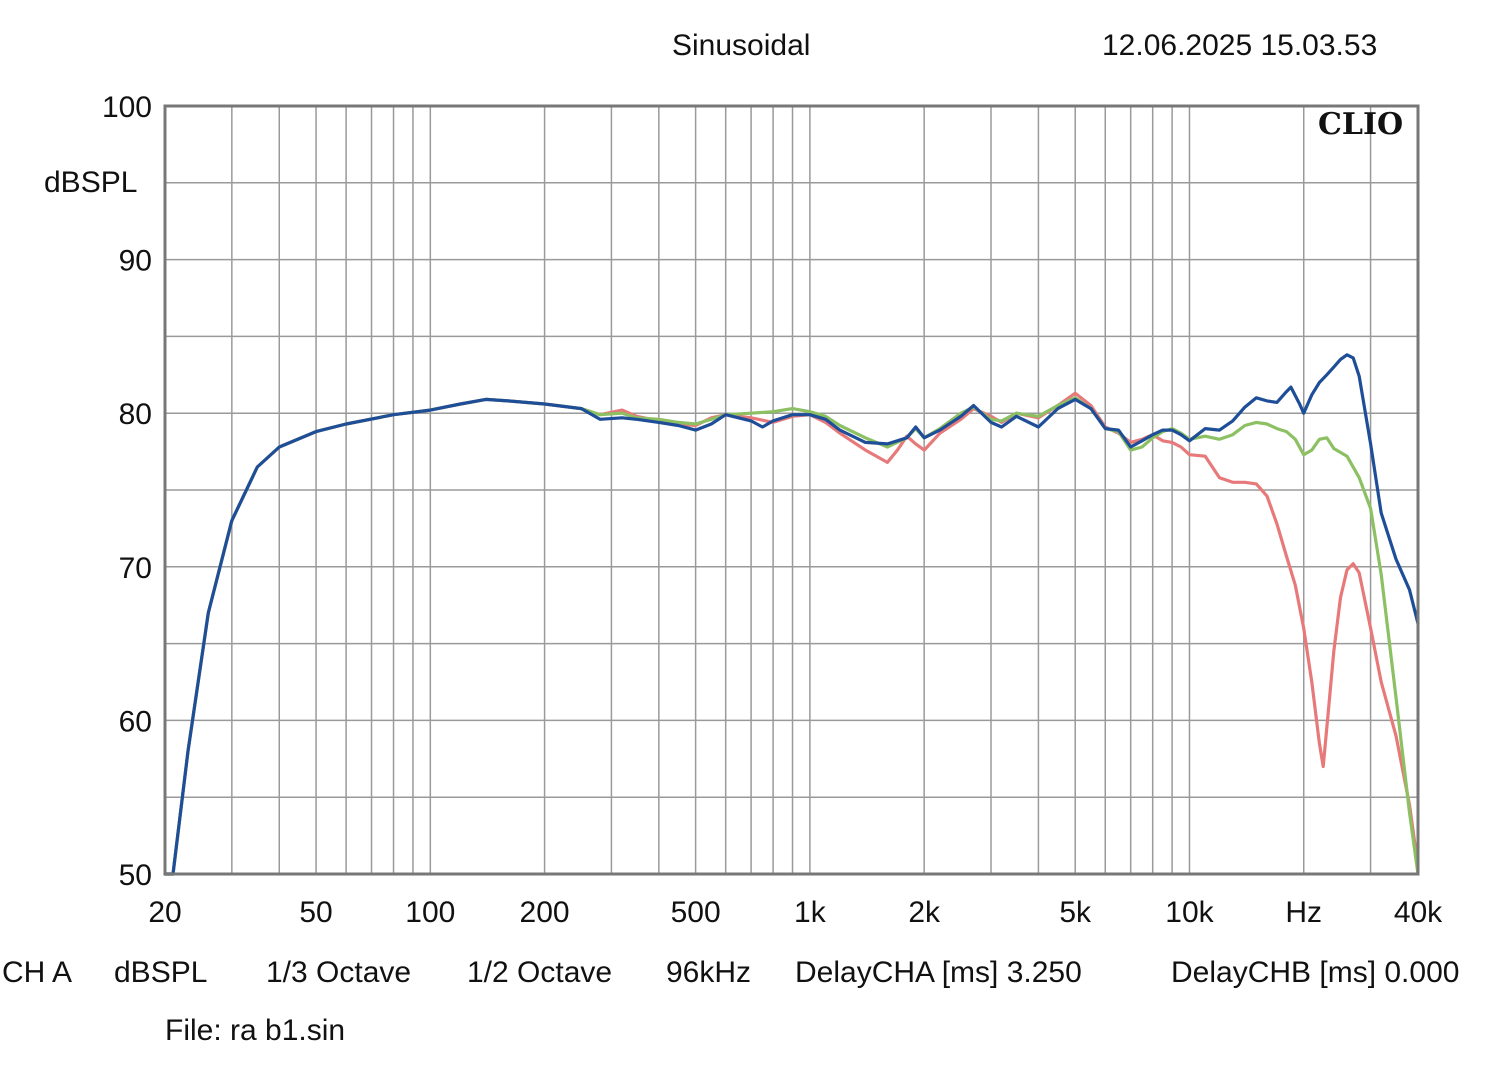  What do you see at coordinates (545, 912) in the screenshot?
I see `x-tick-label: 200` at bounding box center [545, 912].